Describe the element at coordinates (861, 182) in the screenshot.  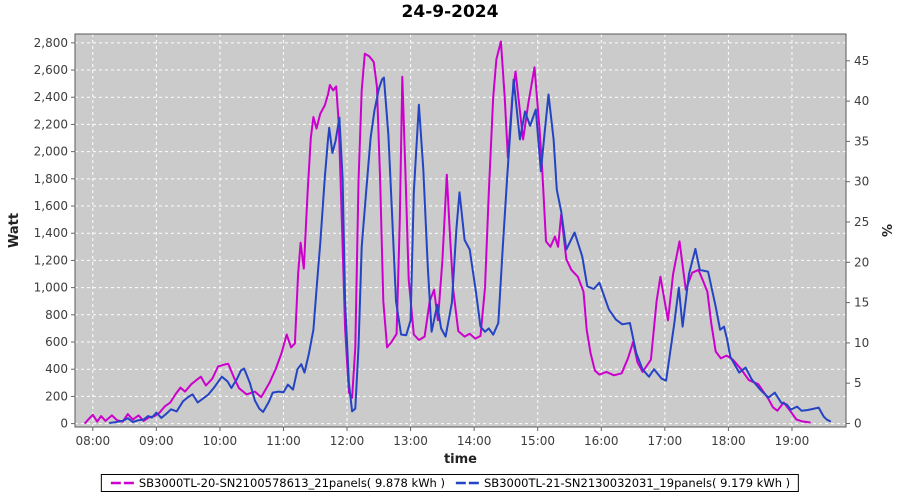
I see `y-right-tick-label: 30` at that location.